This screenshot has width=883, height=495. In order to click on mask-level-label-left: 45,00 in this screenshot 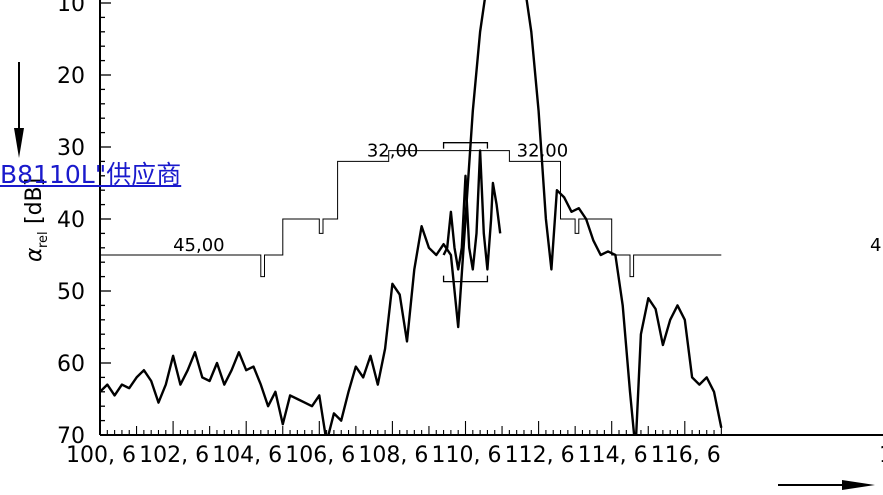, I will do `click(199, 245)`.